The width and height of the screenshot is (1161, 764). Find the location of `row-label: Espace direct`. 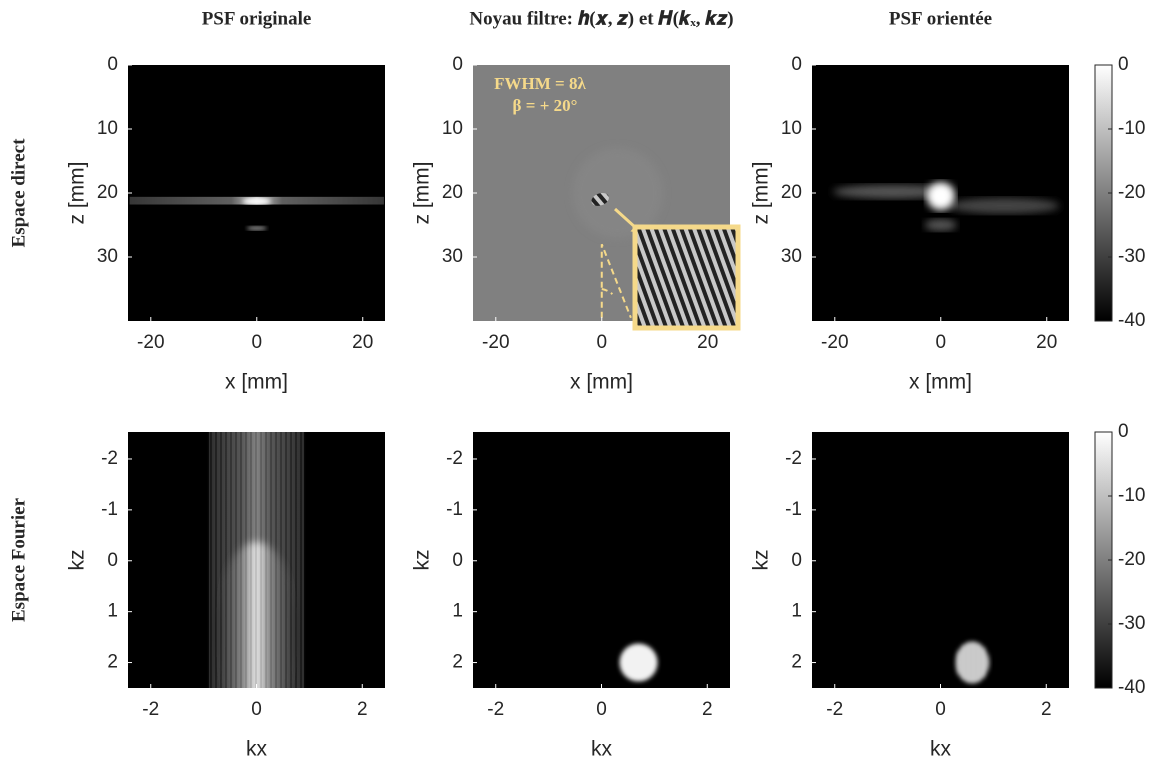

row-label: Espace direct is located at coordinates (18, 193).